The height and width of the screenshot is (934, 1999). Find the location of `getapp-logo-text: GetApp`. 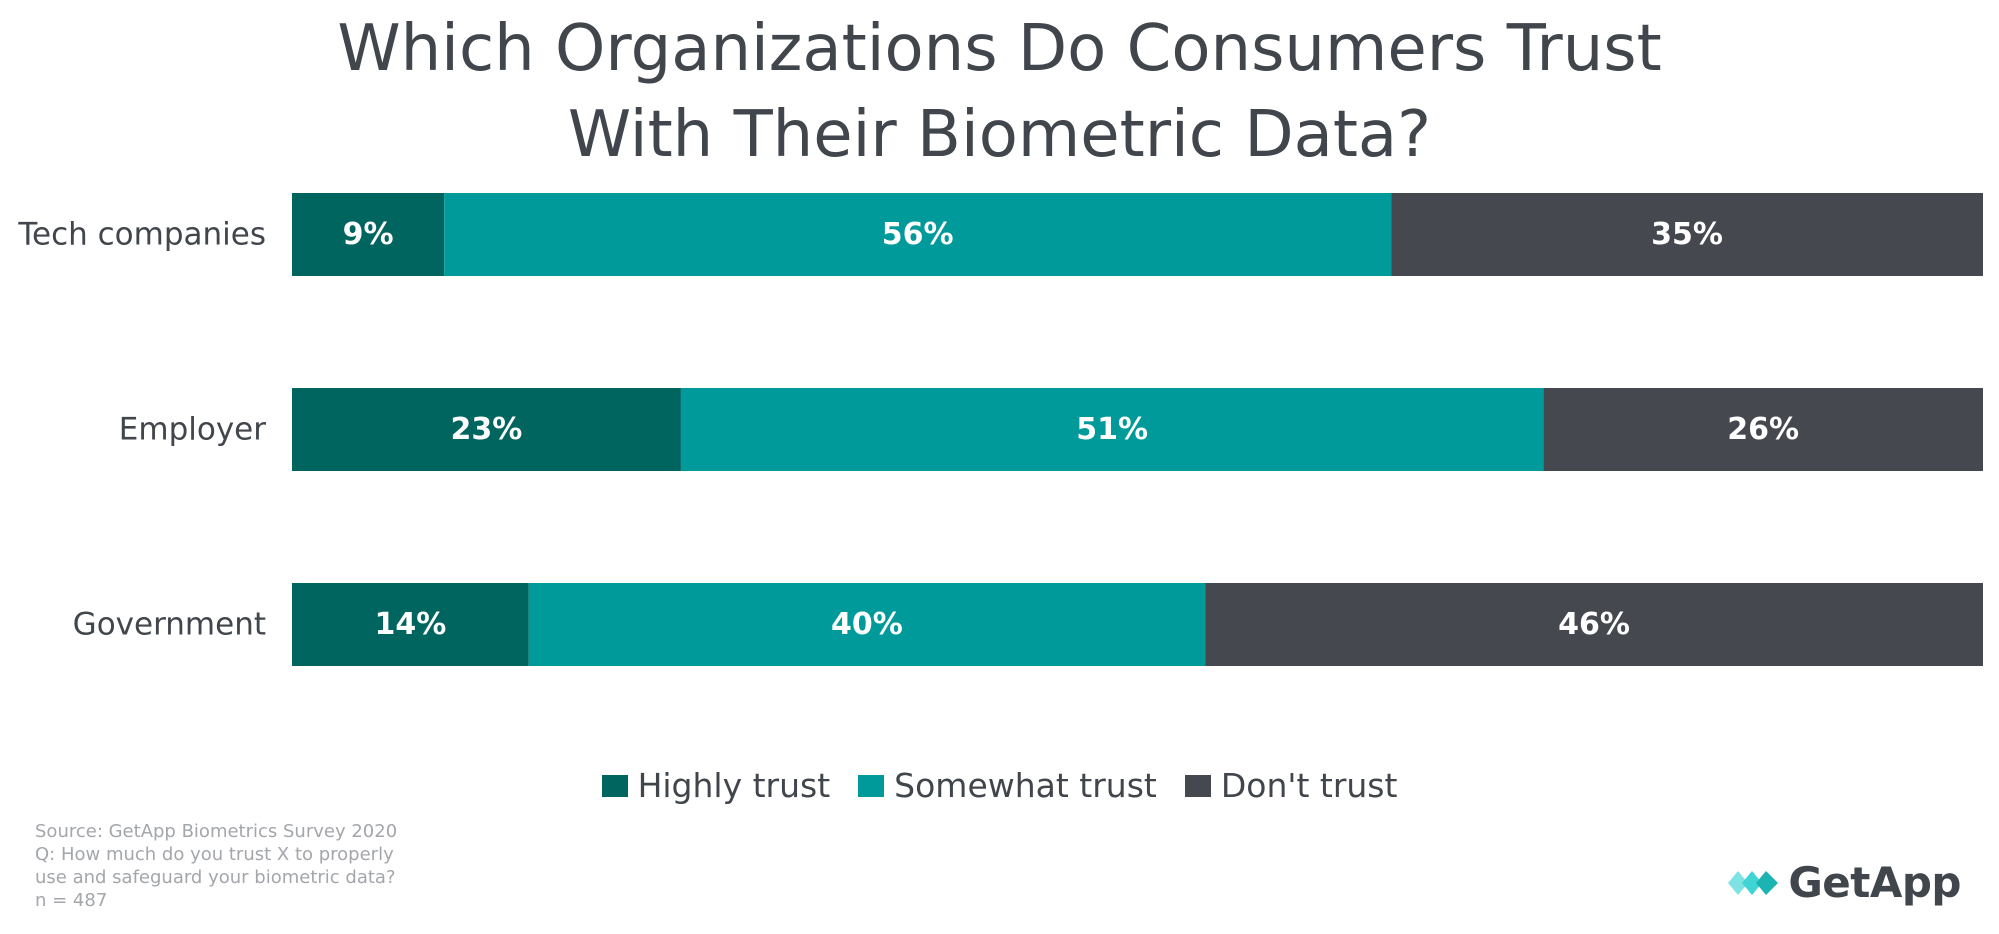

getapp-logo-text: GetApp is located at coordinates (1874, 882).